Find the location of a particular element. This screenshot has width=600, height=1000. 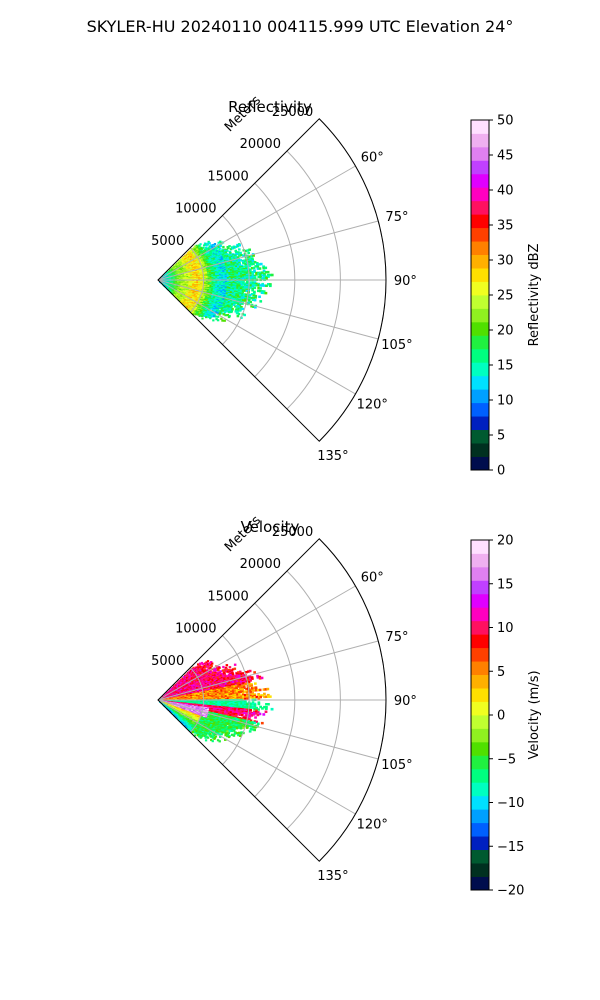

colorbar-tick-label: 10 is located at coordinates (505, 401).